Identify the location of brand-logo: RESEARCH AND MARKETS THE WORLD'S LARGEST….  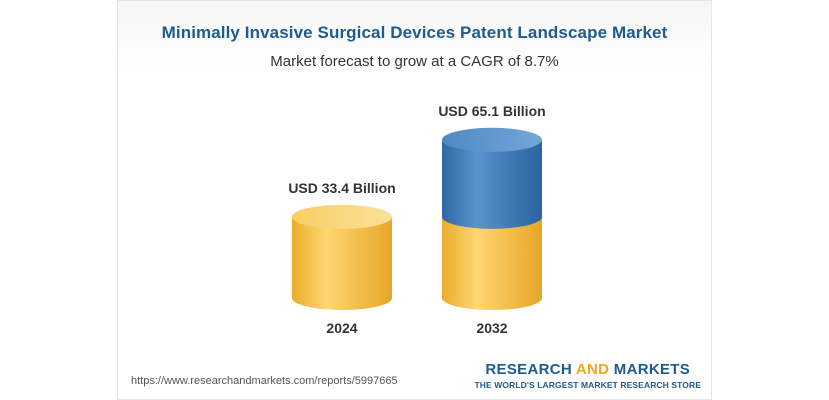
(588, 375).